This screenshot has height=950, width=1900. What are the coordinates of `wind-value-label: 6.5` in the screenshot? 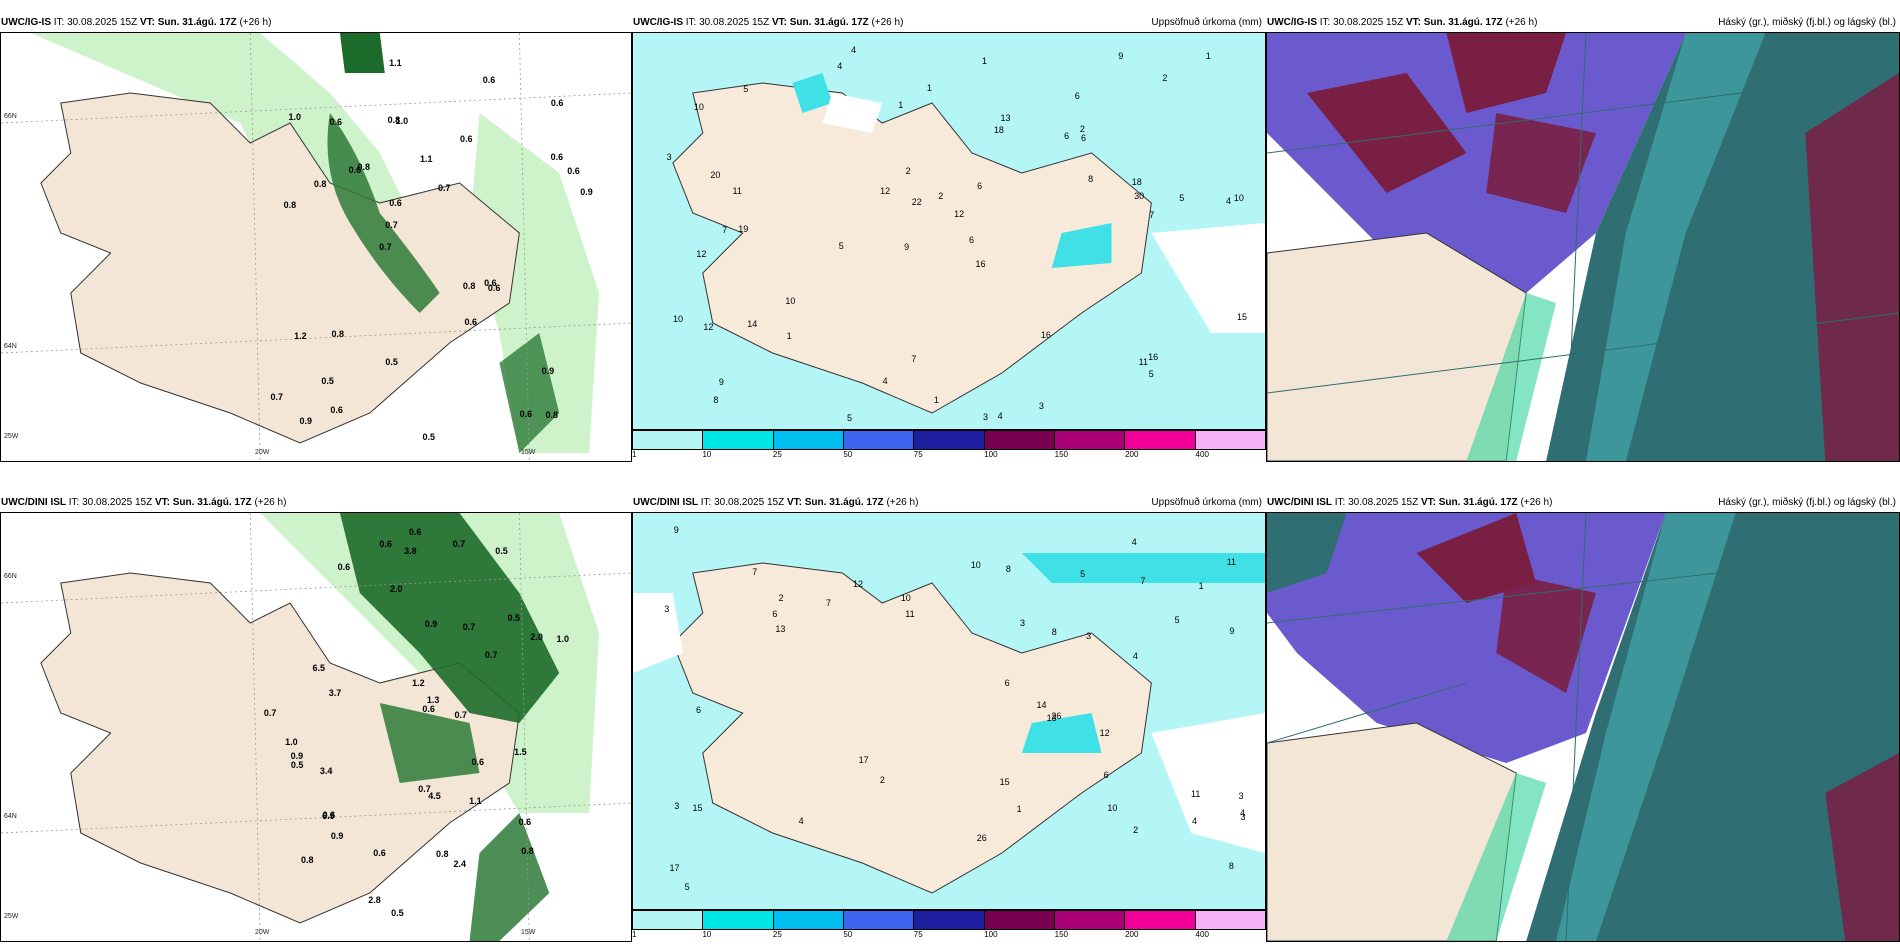 It's located at (318, 668).